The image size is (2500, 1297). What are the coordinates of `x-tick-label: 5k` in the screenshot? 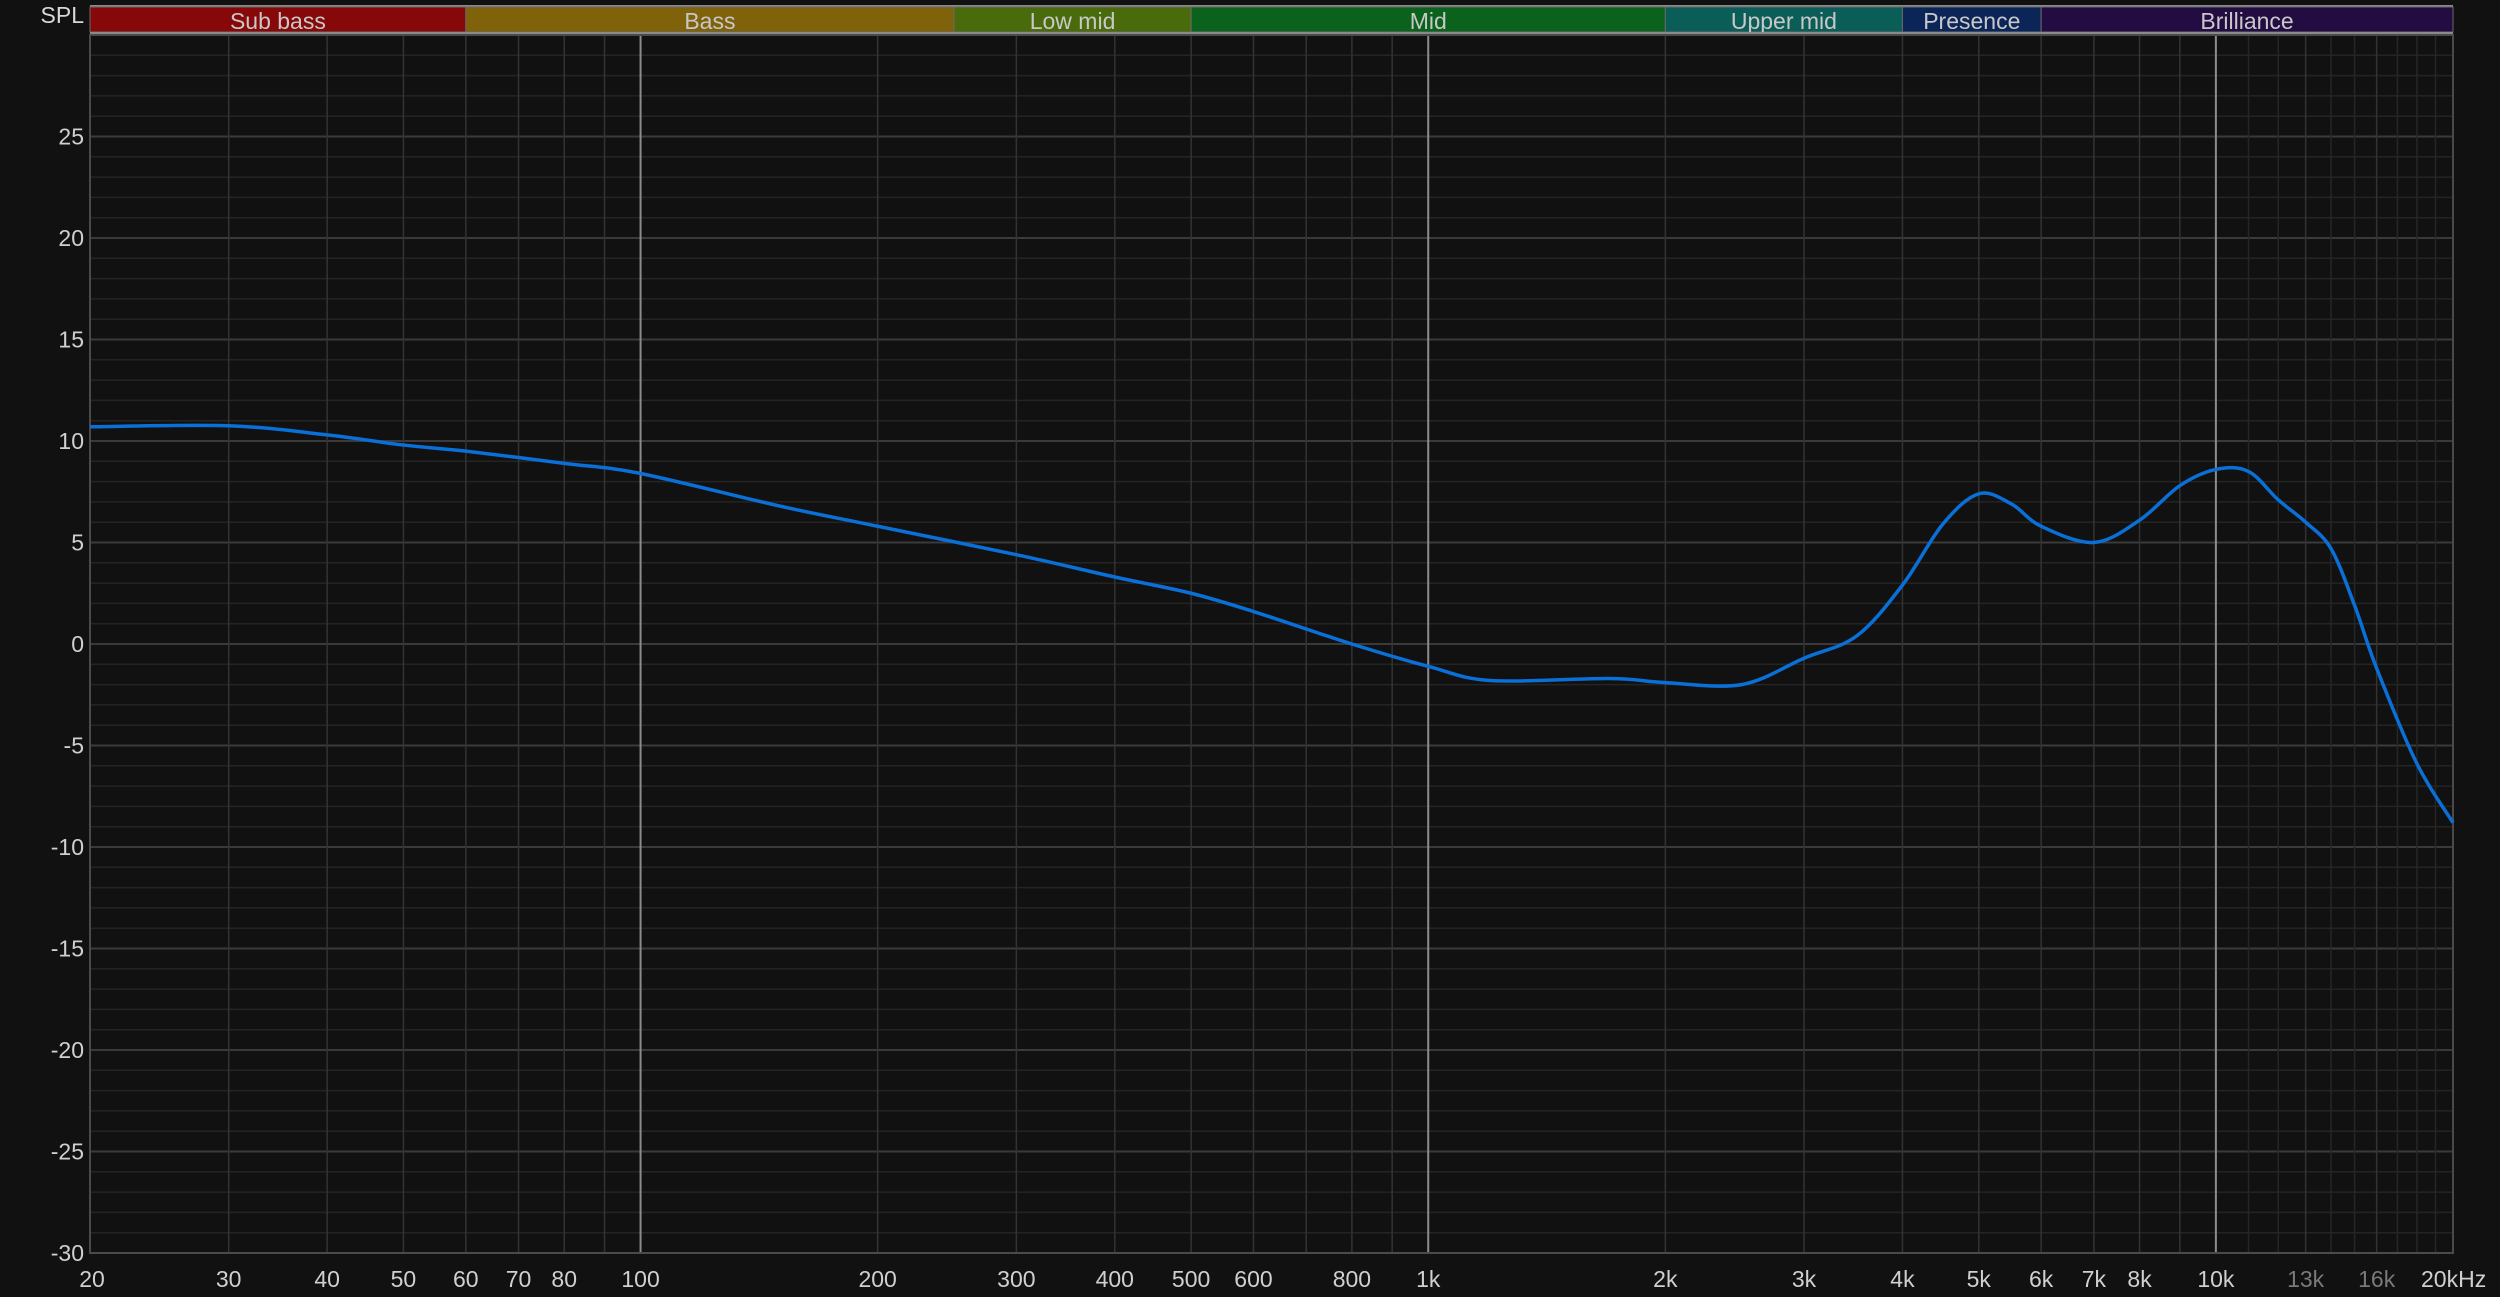 It's located at (1979, 1279).